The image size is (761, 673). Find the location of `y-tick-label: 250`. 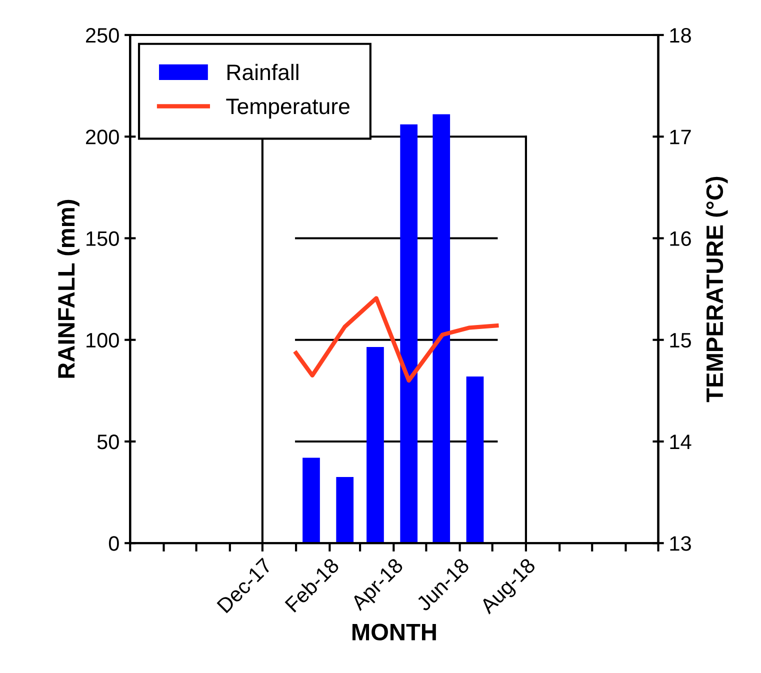

y-tick-label: 250 is located at coordinates (102, 35).